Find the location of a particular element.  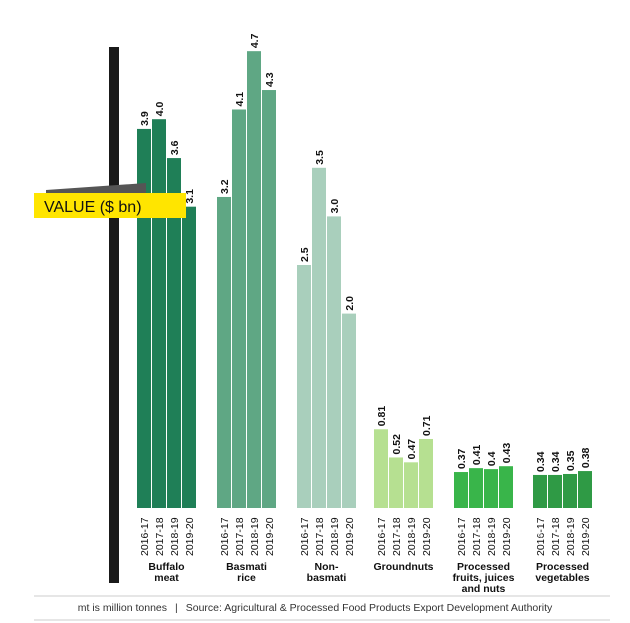

data-label-non-basmati-2016-17: 2.5 is located at coordinates (305, 254).